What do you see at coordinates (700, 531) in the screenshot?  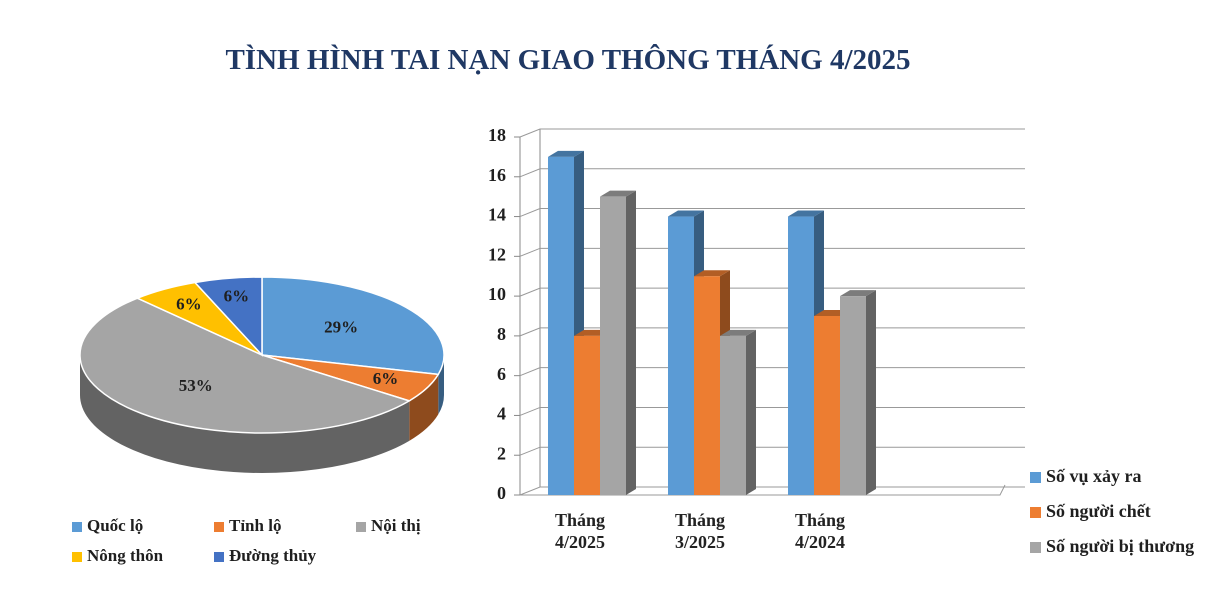 I see `x-tick-label: Tháng 3/2025` at bounding box center [700, 531].